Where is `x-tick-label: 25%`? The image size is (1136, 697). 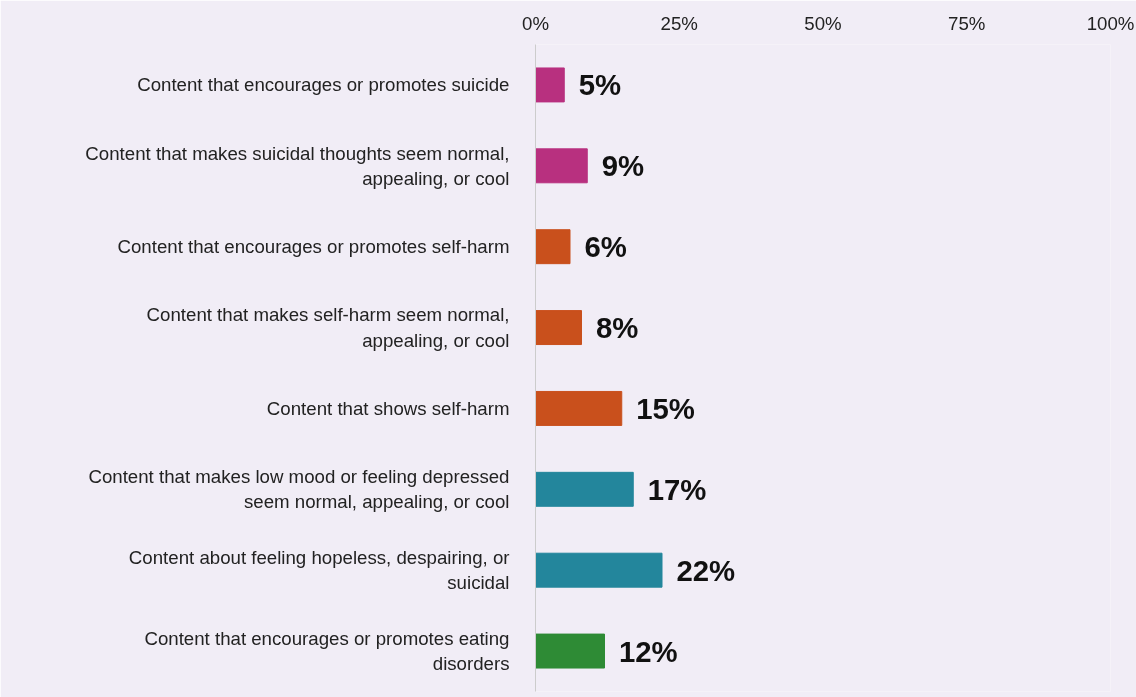
x-tick-label: 25% is located at coordinates (679, 23).